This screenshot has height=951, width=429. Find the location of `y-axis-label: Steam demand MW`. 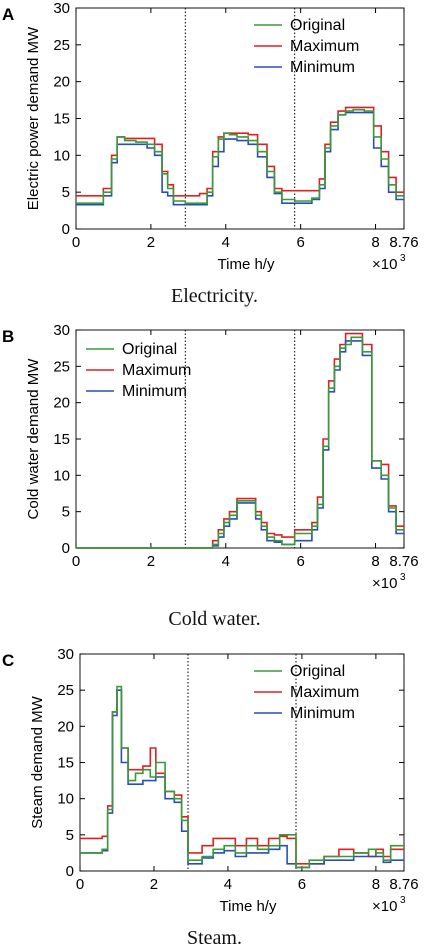

y-axis-label: Steam demand MW is located at coordinates (37, 761).